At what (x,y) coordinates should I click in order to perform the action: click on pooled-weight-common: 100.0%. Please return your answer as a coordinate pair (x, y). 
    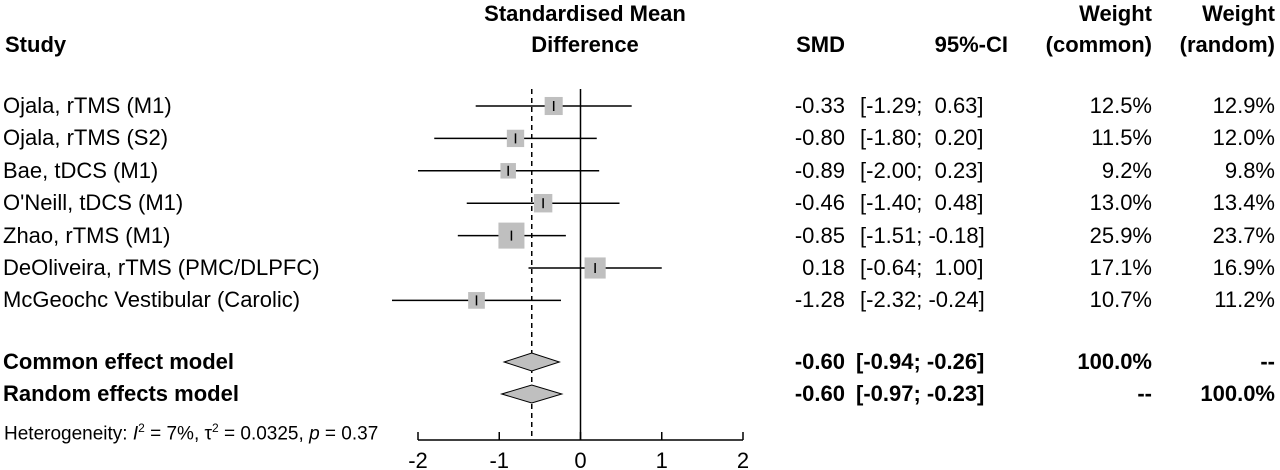
    Looking at the image, I should click on (1114, 361).